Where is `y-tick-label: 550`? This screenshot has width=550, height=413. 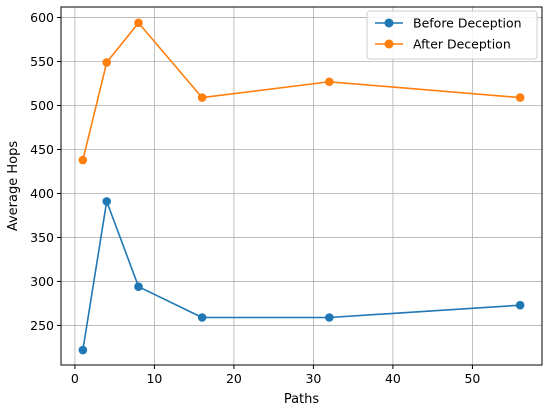
y-tick-label: 550 is located at coordinates (42, 61).